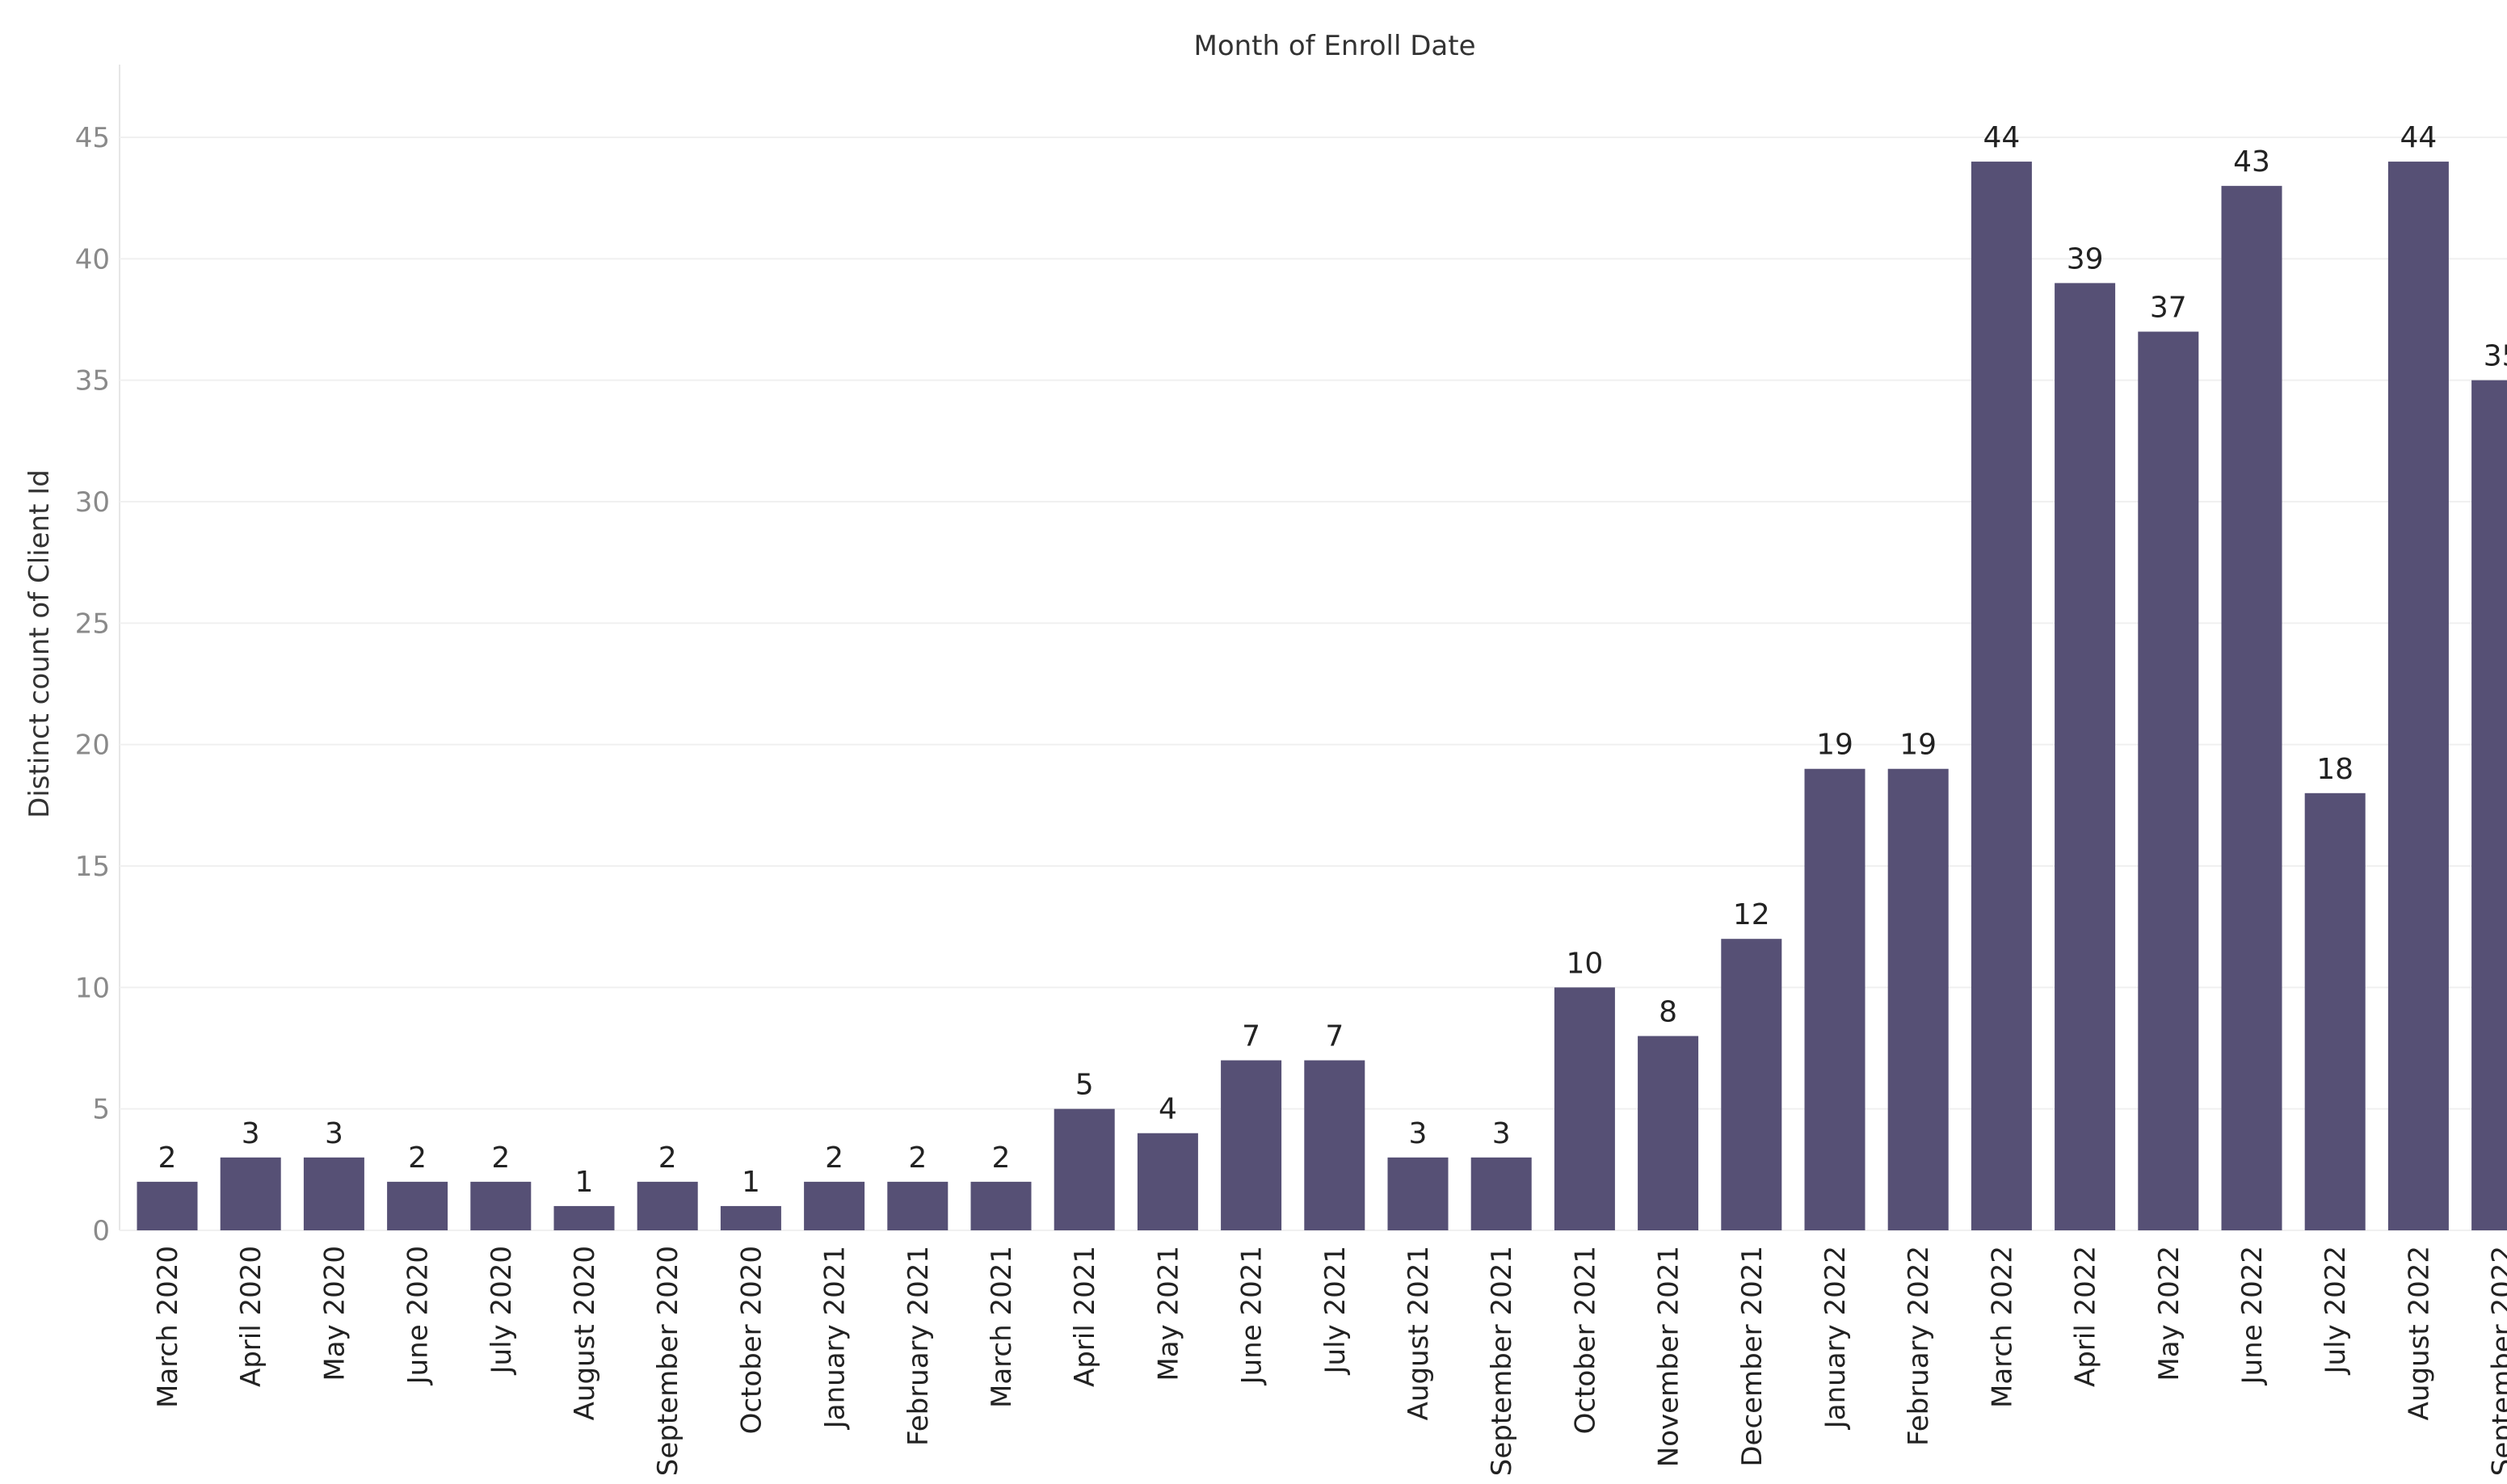 This screenshot has width=2507, height=1484. What do you see at coordinates (92, 685) in the screenshot?
I see `y-axis-ticks: 0 5 10 15 20 25 30 35 40 45` at bounding box center [92, 685].